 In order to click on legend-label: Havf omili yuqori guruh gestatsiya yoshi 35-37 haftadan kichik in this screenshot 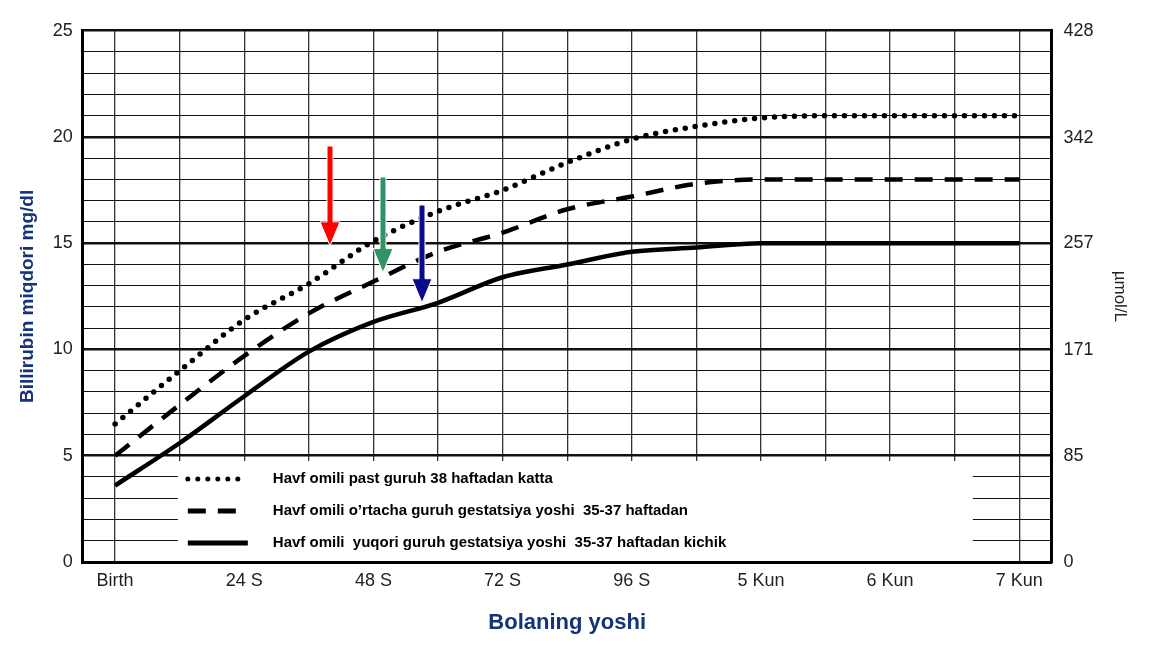, I will do `click(499, 542)`.